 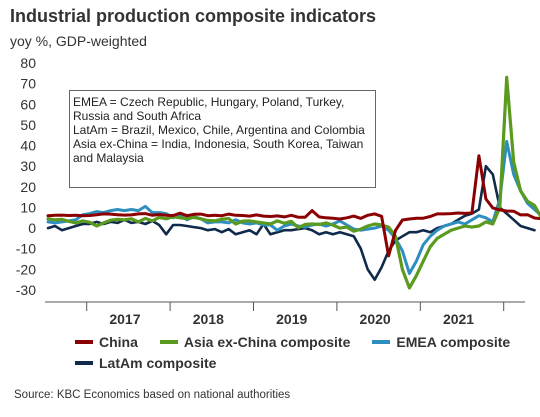 I want to click on y-tick-label: 30, so click(x=28, y=166).